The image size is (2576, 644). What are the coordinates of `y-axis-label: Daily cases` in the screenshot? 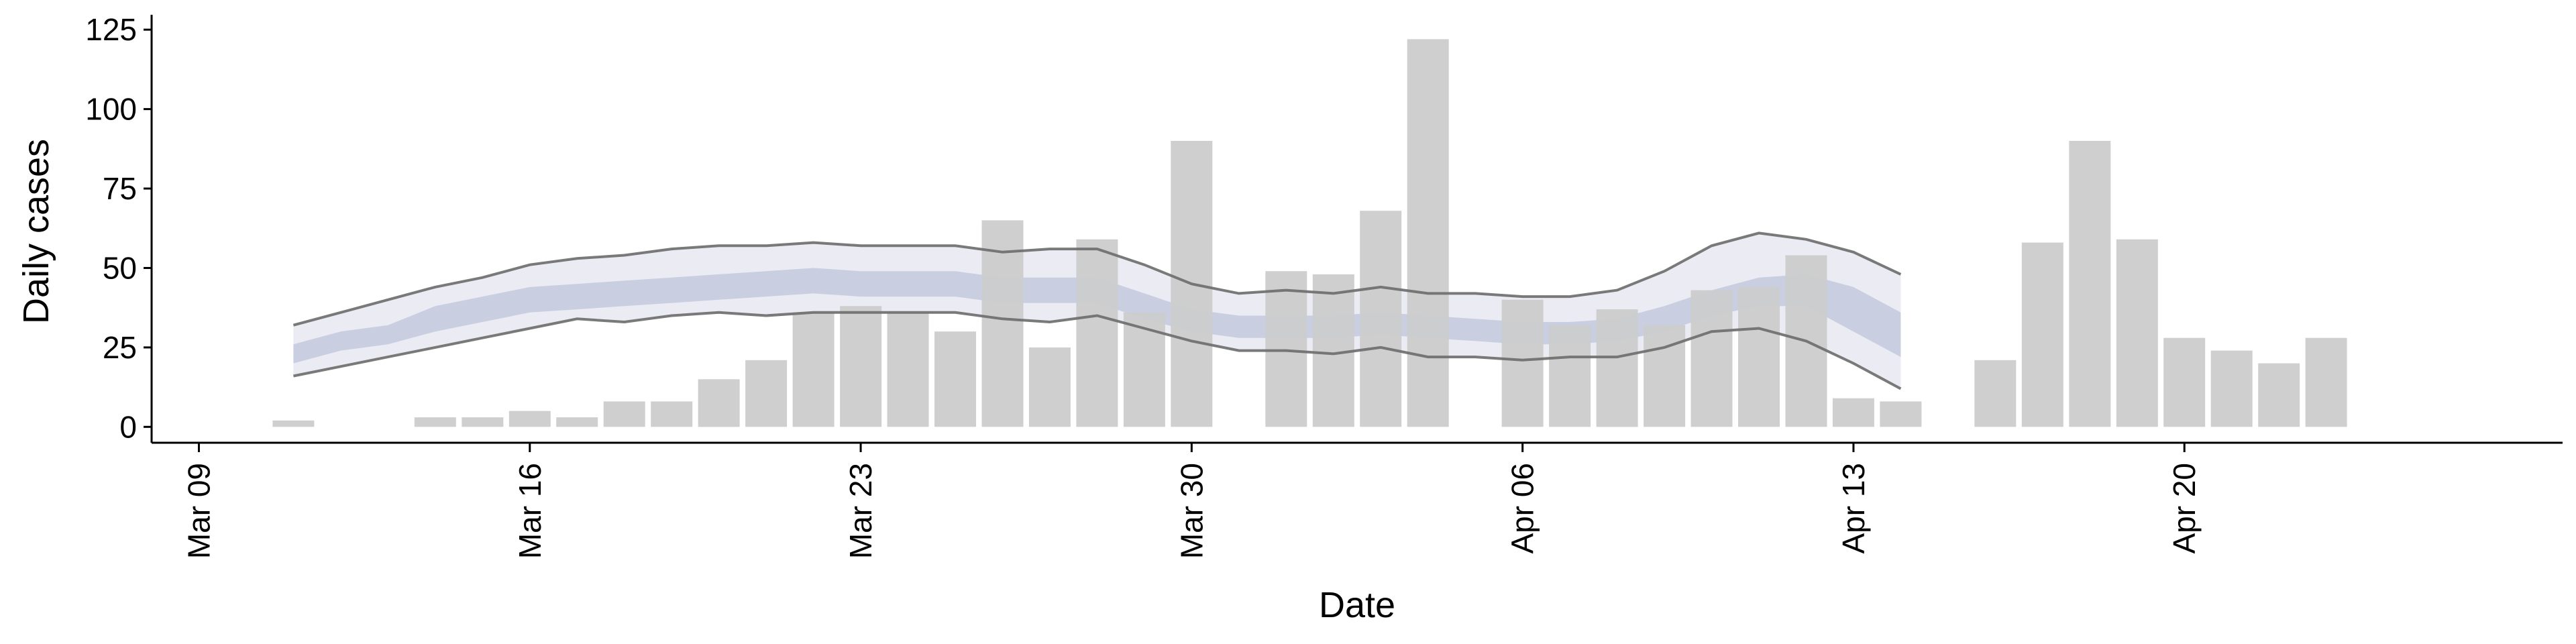 It's located at (36, 231).